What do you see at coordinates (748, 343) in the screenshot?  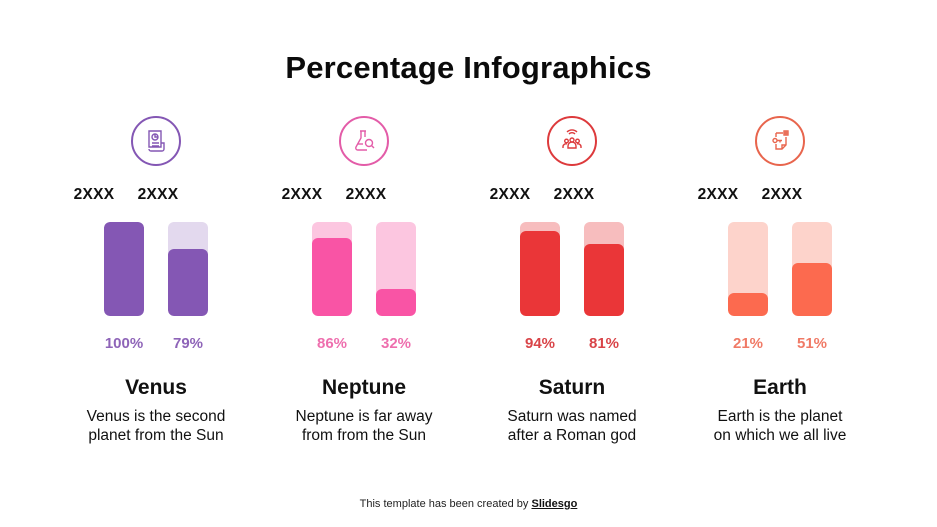 I see `percent-label-1: 21%` at bounding box center [748, 343].